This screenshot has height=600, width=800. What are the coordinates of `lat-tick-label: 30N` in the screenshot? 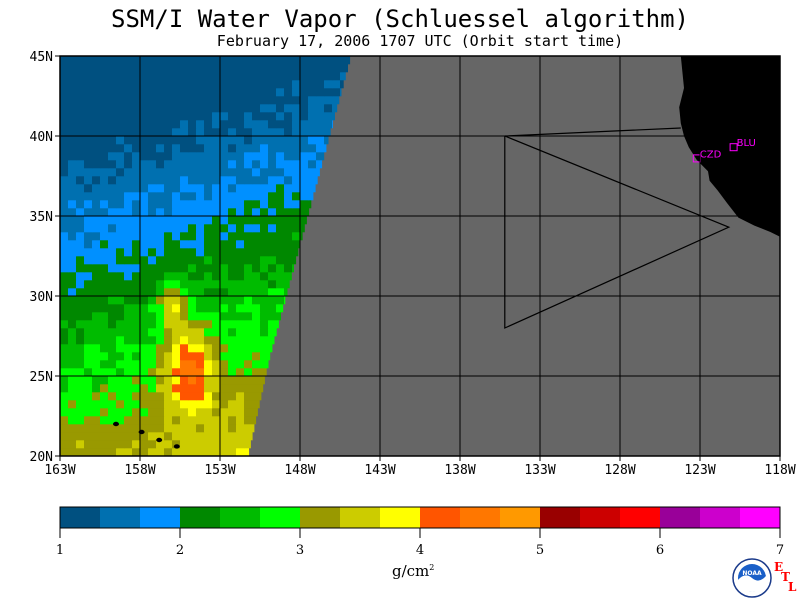 It's located at (41, 297).